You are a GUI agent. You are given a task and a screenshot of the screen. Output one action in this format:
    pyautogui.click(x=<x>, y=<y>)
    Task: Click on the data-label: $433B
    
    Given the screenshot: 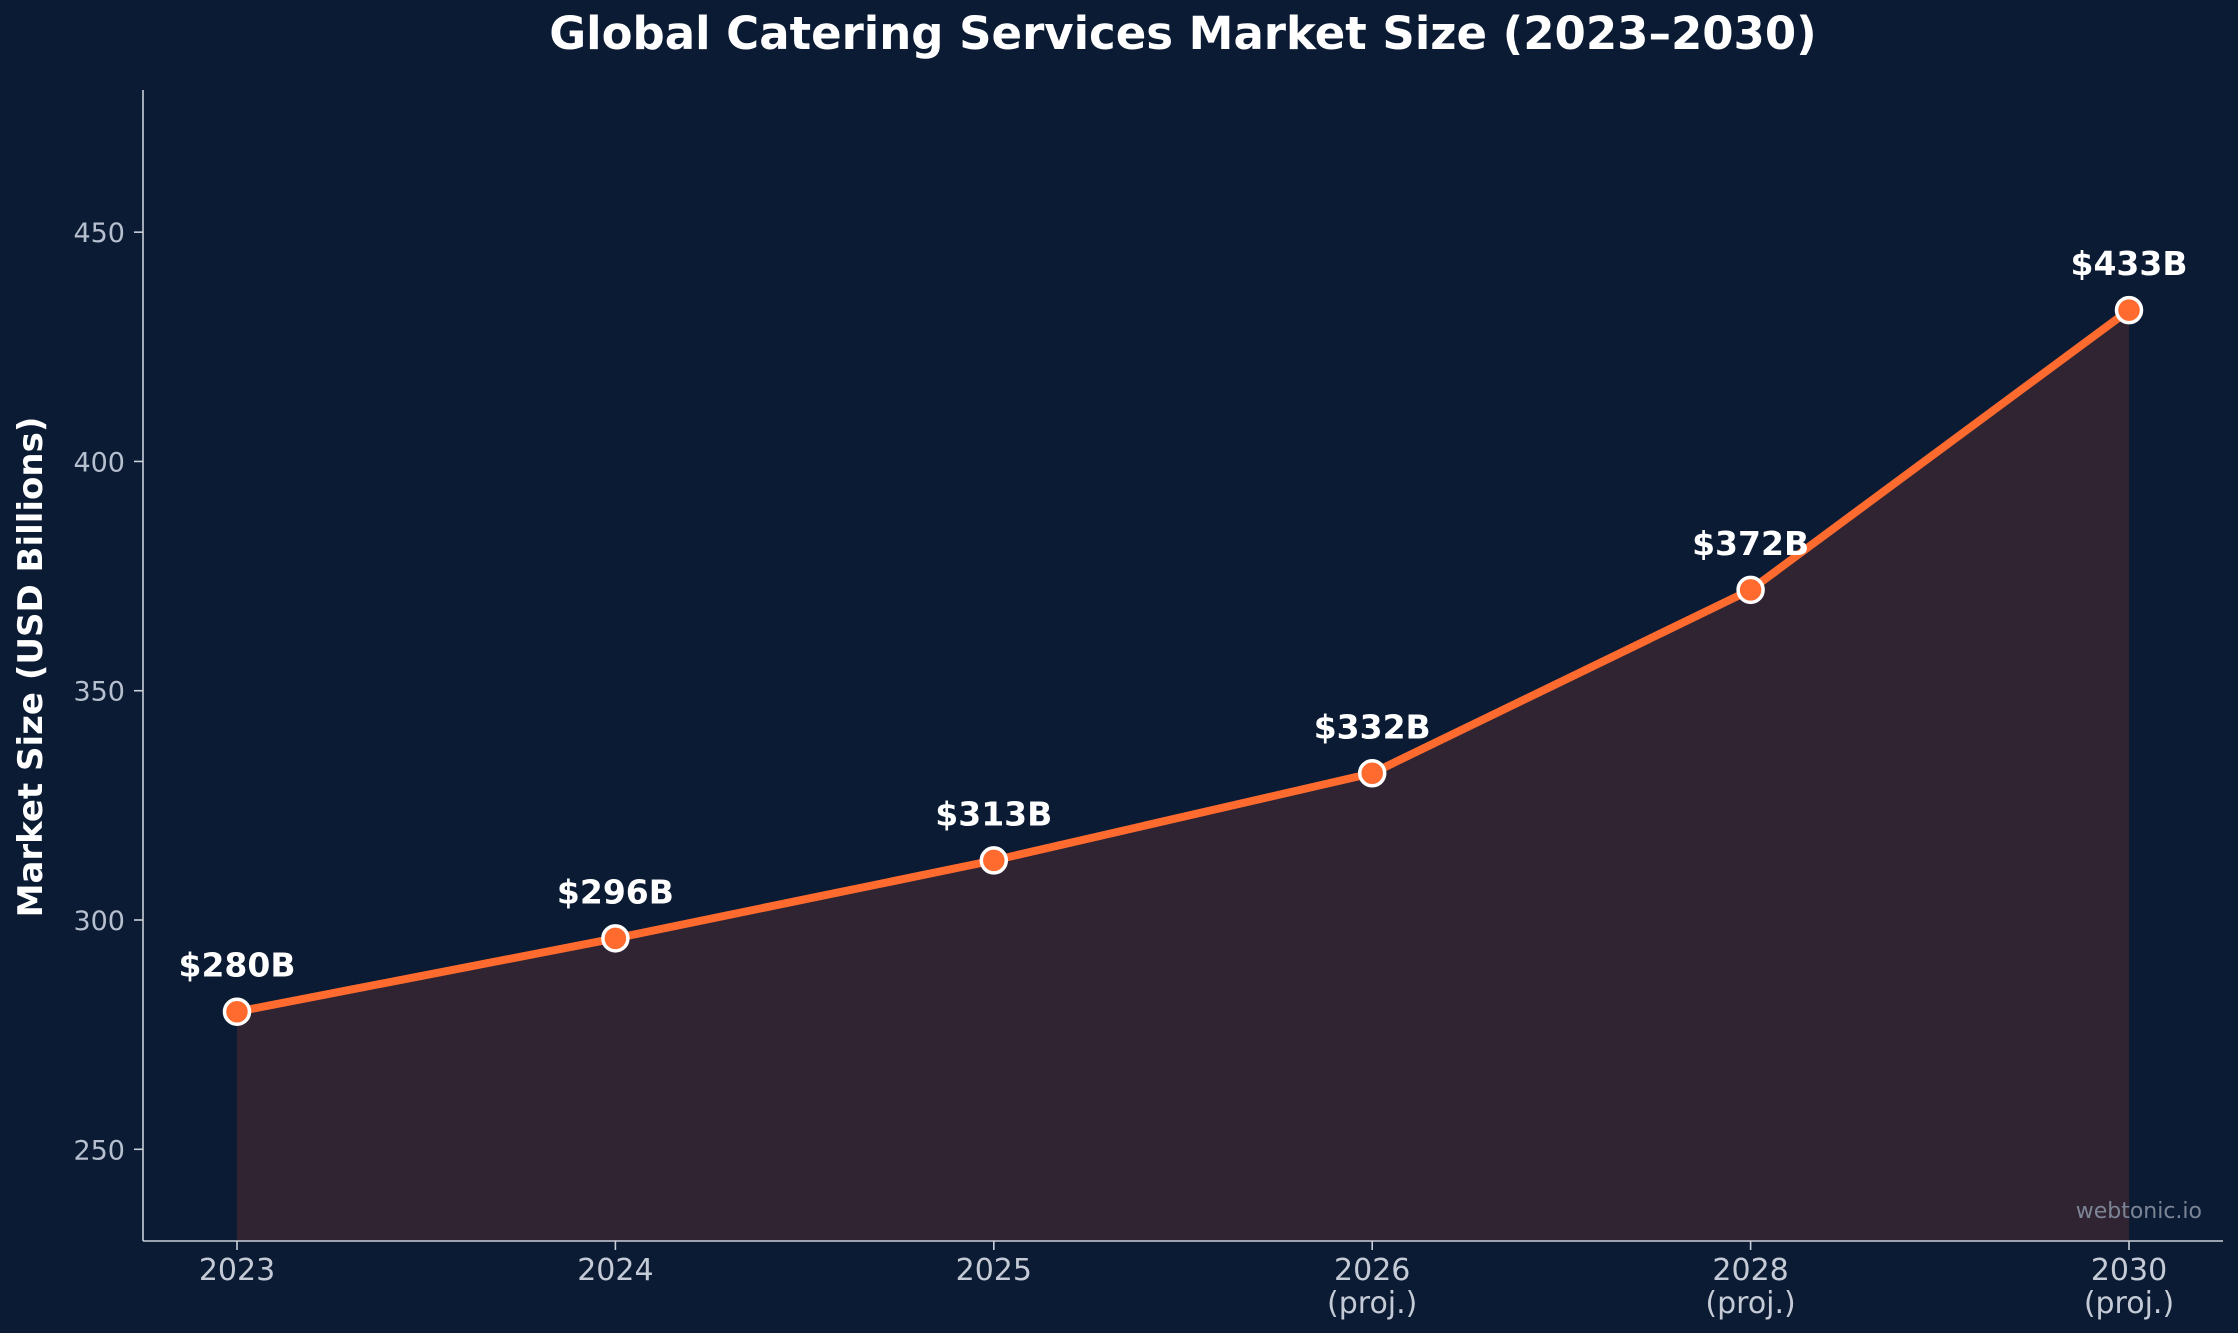 What is the action you would take?
    pyautogui.click(x=2129, y=263)
    